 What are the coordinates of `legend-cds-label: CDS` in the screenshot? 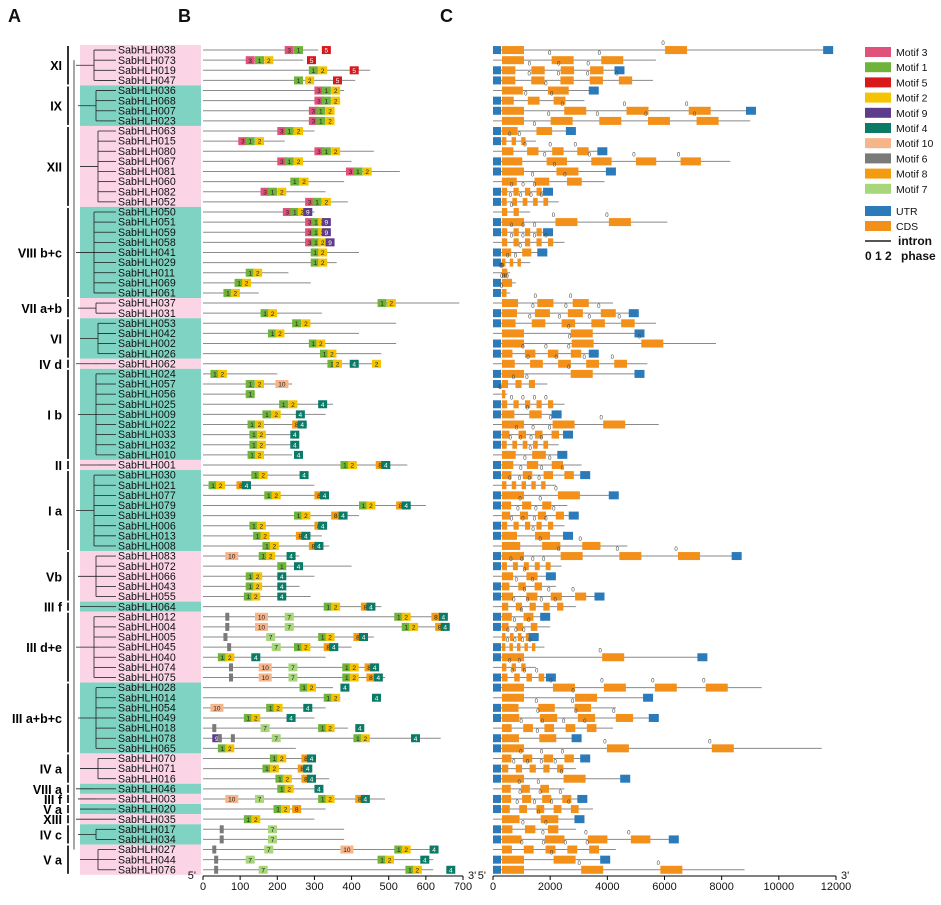 It's located at (907, 227).